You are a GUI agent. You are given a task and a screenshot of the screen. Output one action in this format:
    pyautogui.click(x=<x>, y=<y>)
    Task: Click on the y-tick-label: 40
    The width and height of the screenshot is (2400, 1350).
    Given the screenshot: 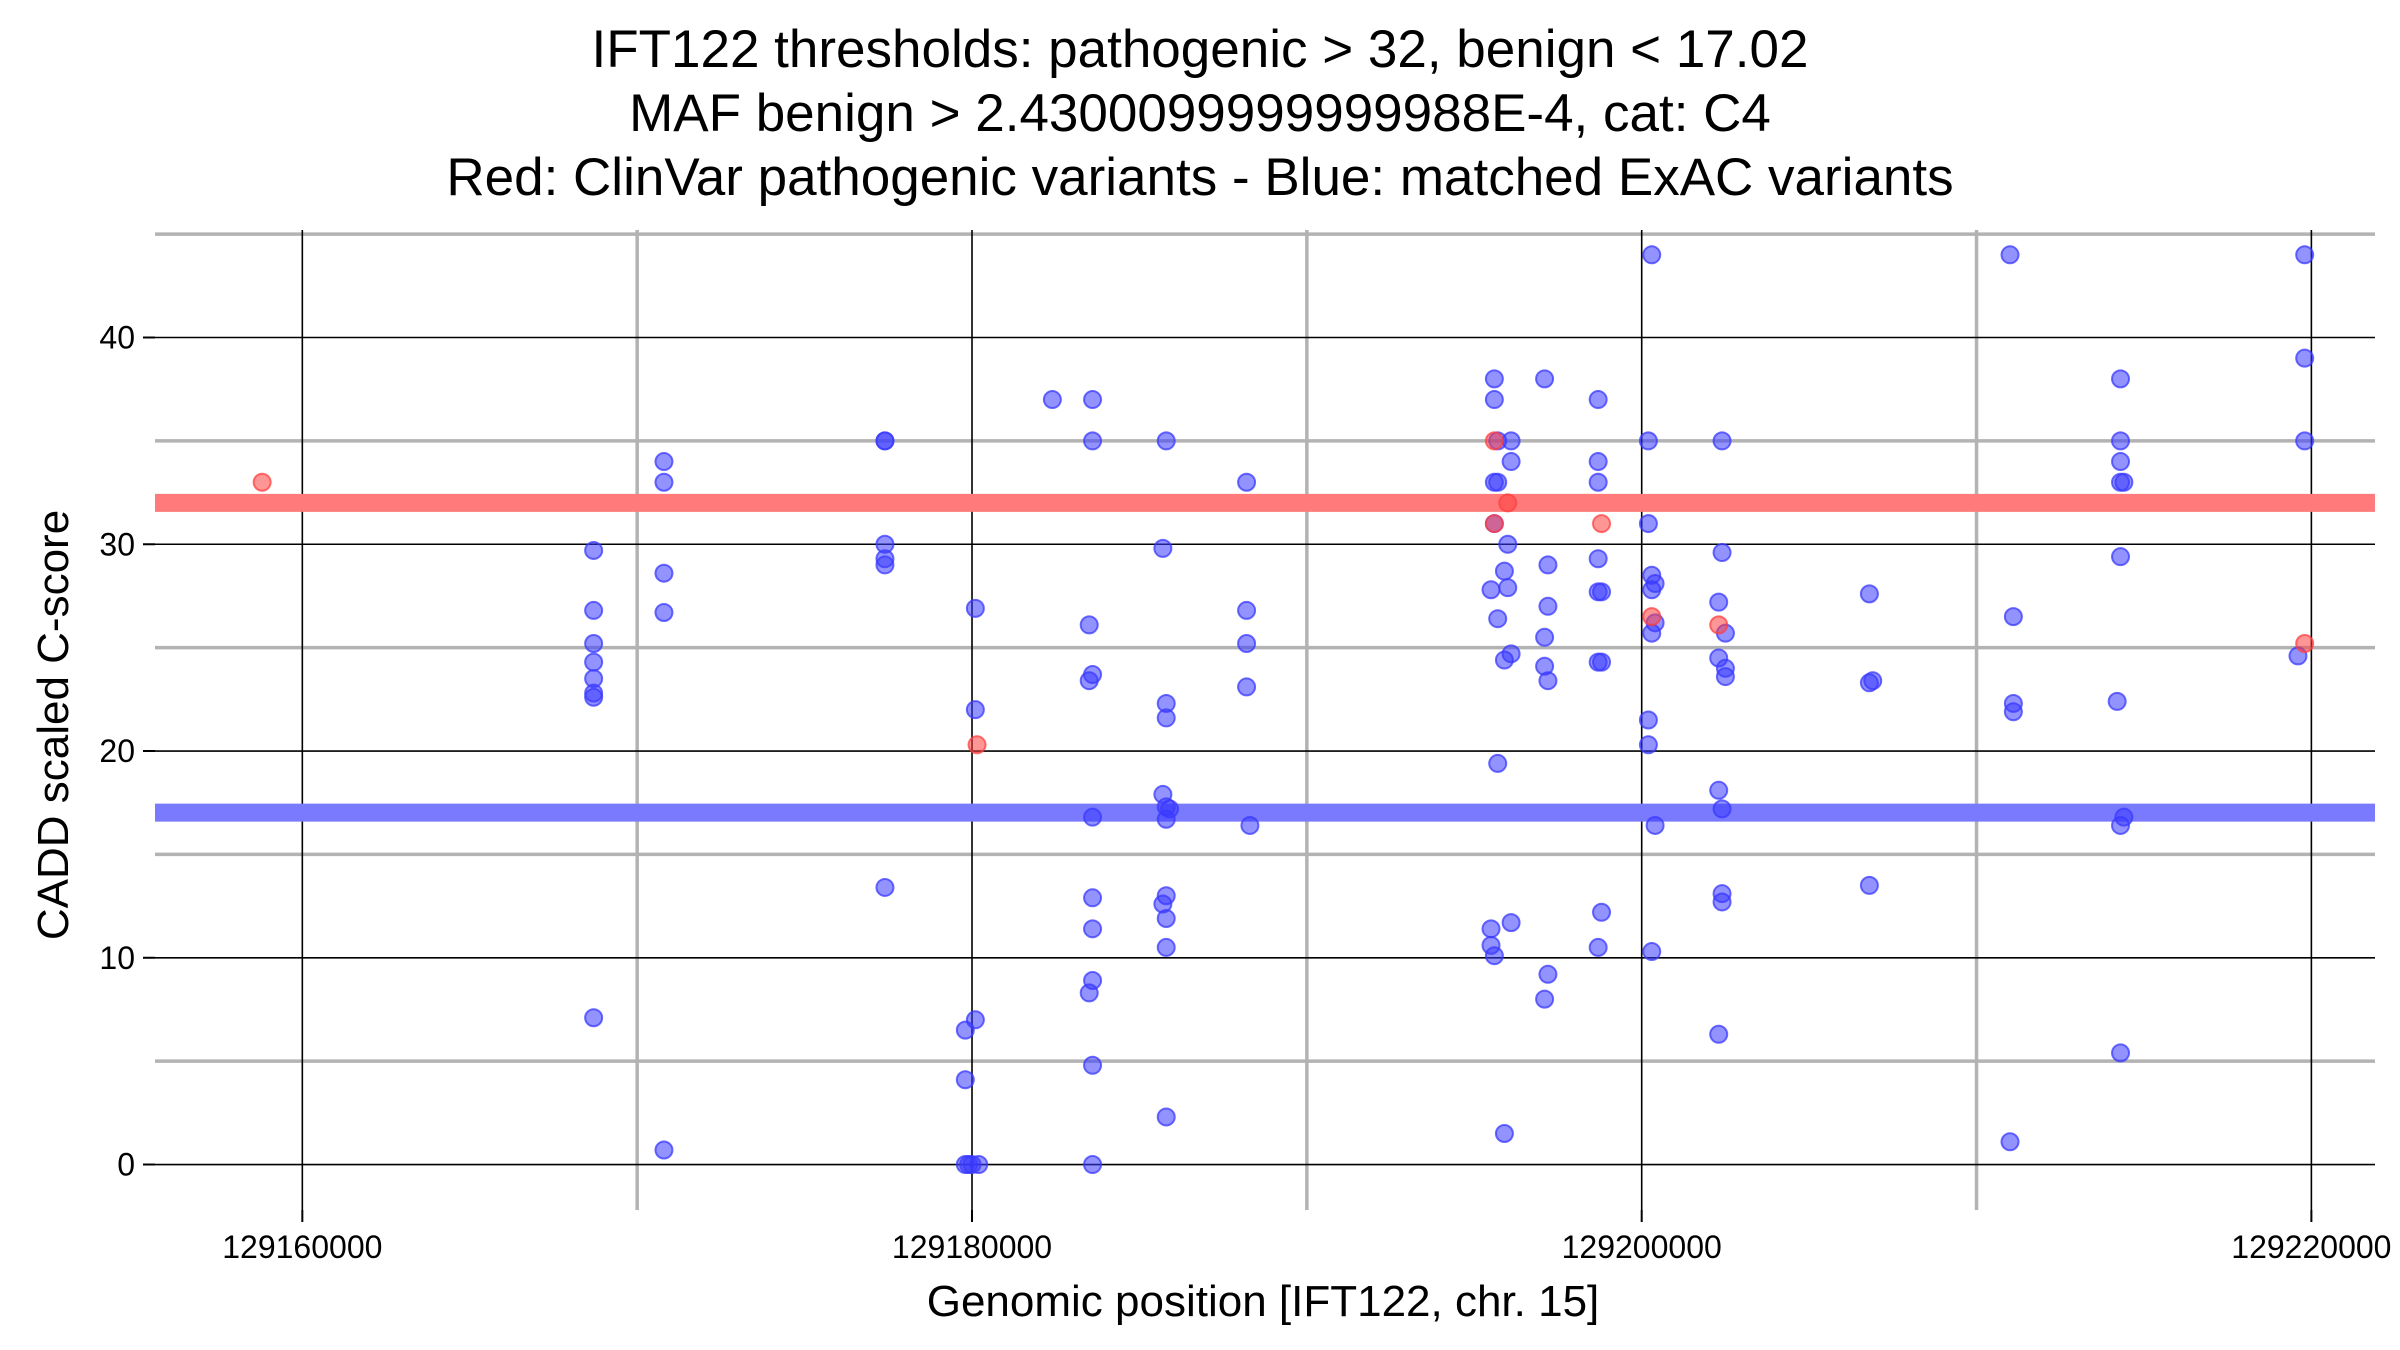 What is the action you would take?
    pyautogui.click(x=117, y=338)
    